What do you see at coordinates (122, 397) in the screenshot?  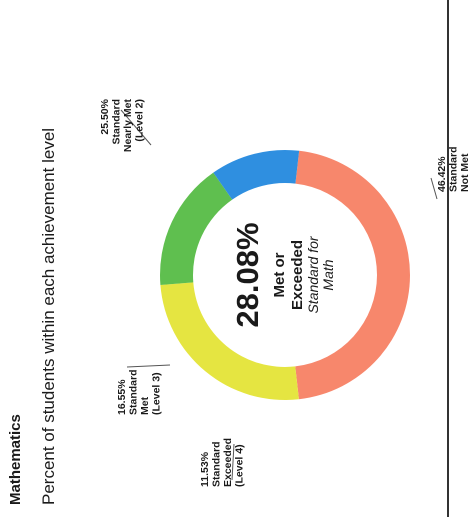 I see `slice-percent: 16.55%` at bounding box center [122, 397].